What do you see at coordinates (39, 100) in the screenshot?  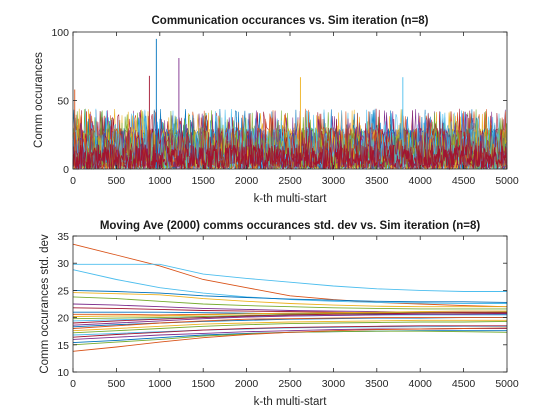 I see `top-y-axis-label: Comm occurances` at bounding box center [39, 100].